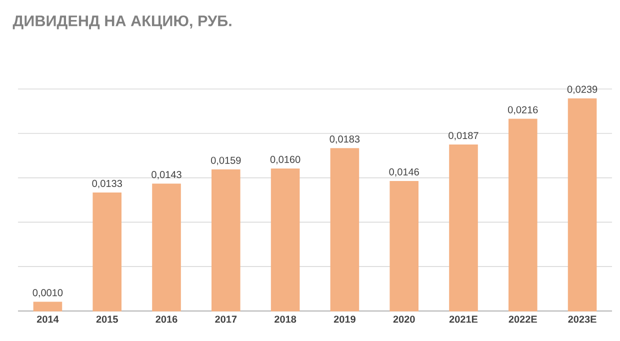 This screenshot has height=341, width=620. Describe the element at coordinates (107, 184) in the screenshot. I see `data-label: 0,0133` at that location.